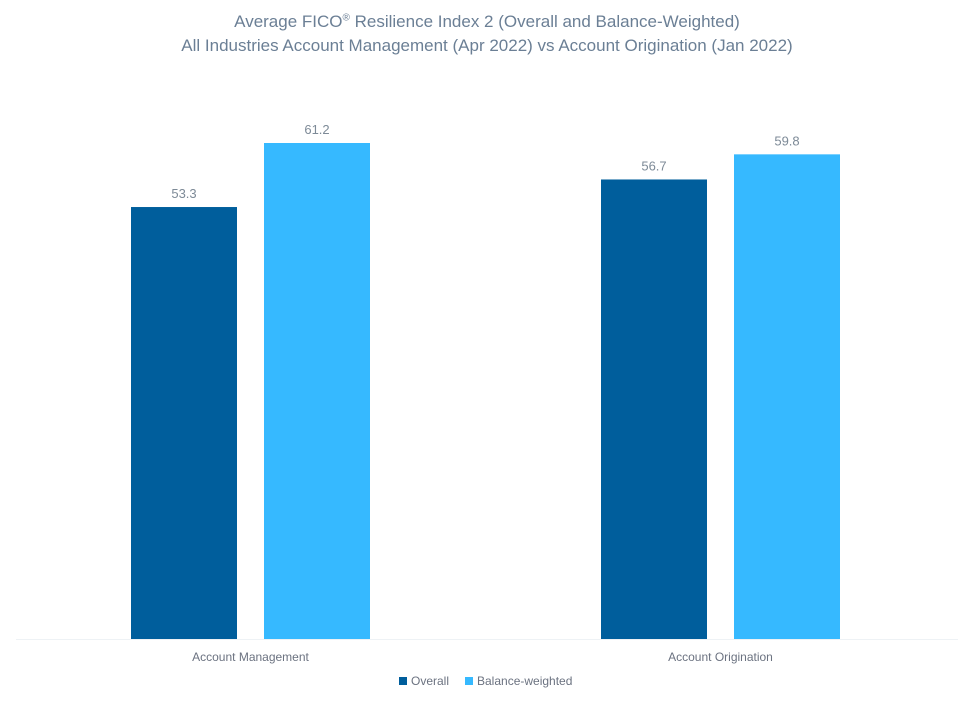  I want to click on bar-overall-account-origination, so click(654, 409).